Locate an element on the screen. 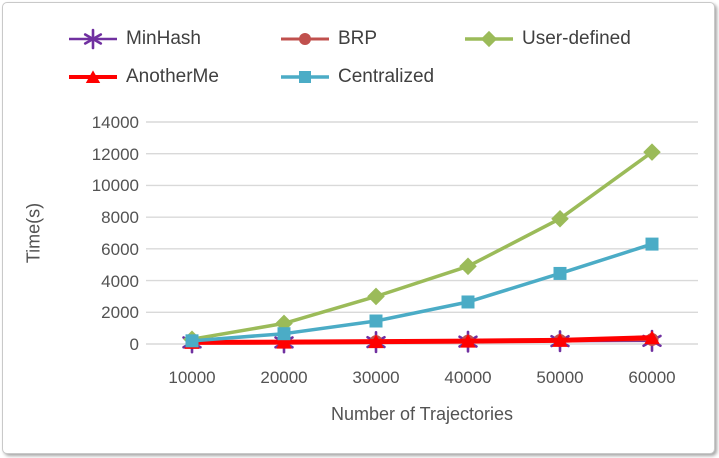  user-defined-line-marker-icon is located at coordinates (489, 39).